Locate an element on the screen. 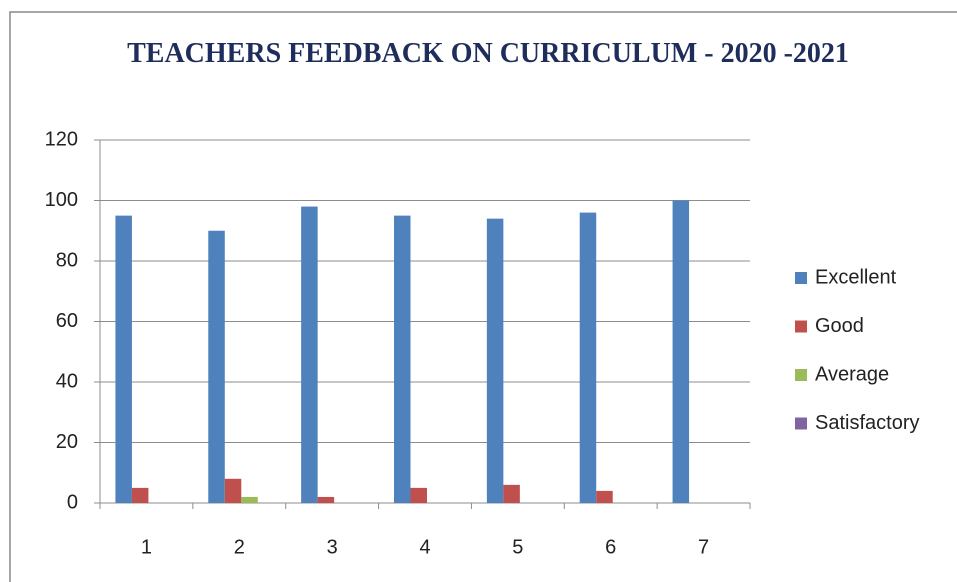 The height and width of the screenshot is (582, 957). y-tick-label: 120 is located at coordinates (61, 139).